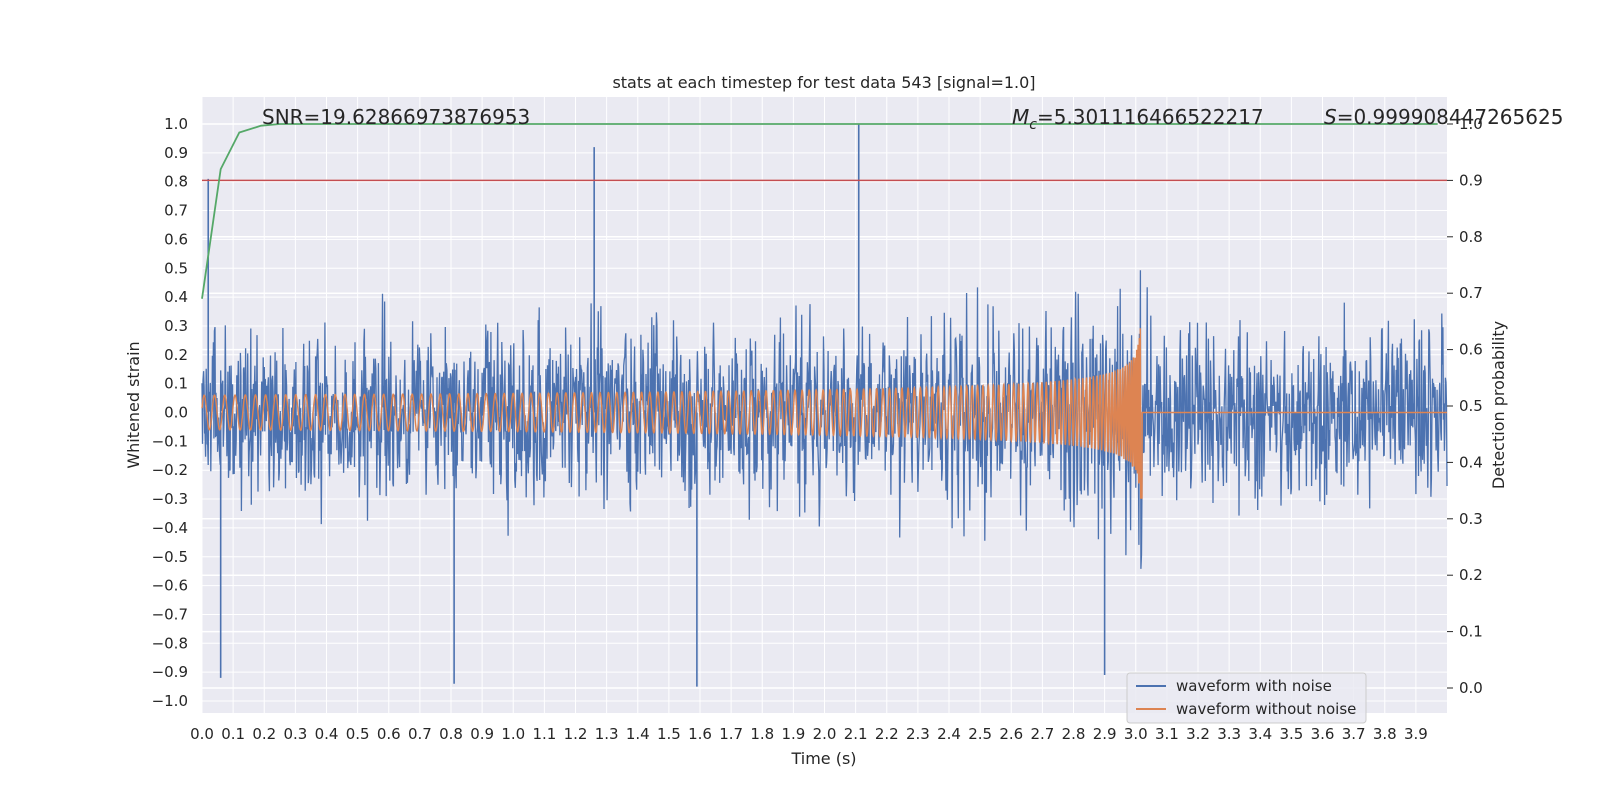 This screenshot has height=800, width=1600. What do you see at coordinates (1229, 734) in the screenshot?
I see `x-tick-label: 3.3` at bounding box center [1229, 734].